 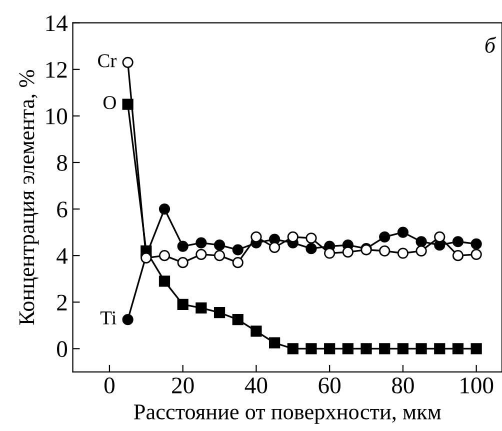 I want to click on y-tick-label: 10, so click(x=57, y=116).